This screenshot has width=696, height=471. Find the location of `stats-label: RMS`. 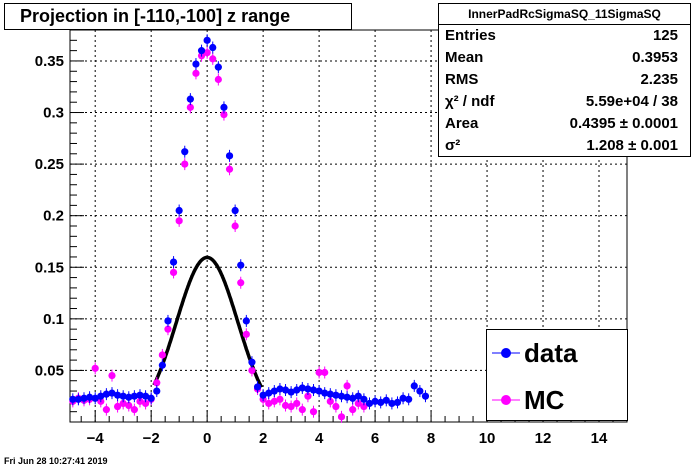

stats-label: RMS is located at coordinates (462, 79).